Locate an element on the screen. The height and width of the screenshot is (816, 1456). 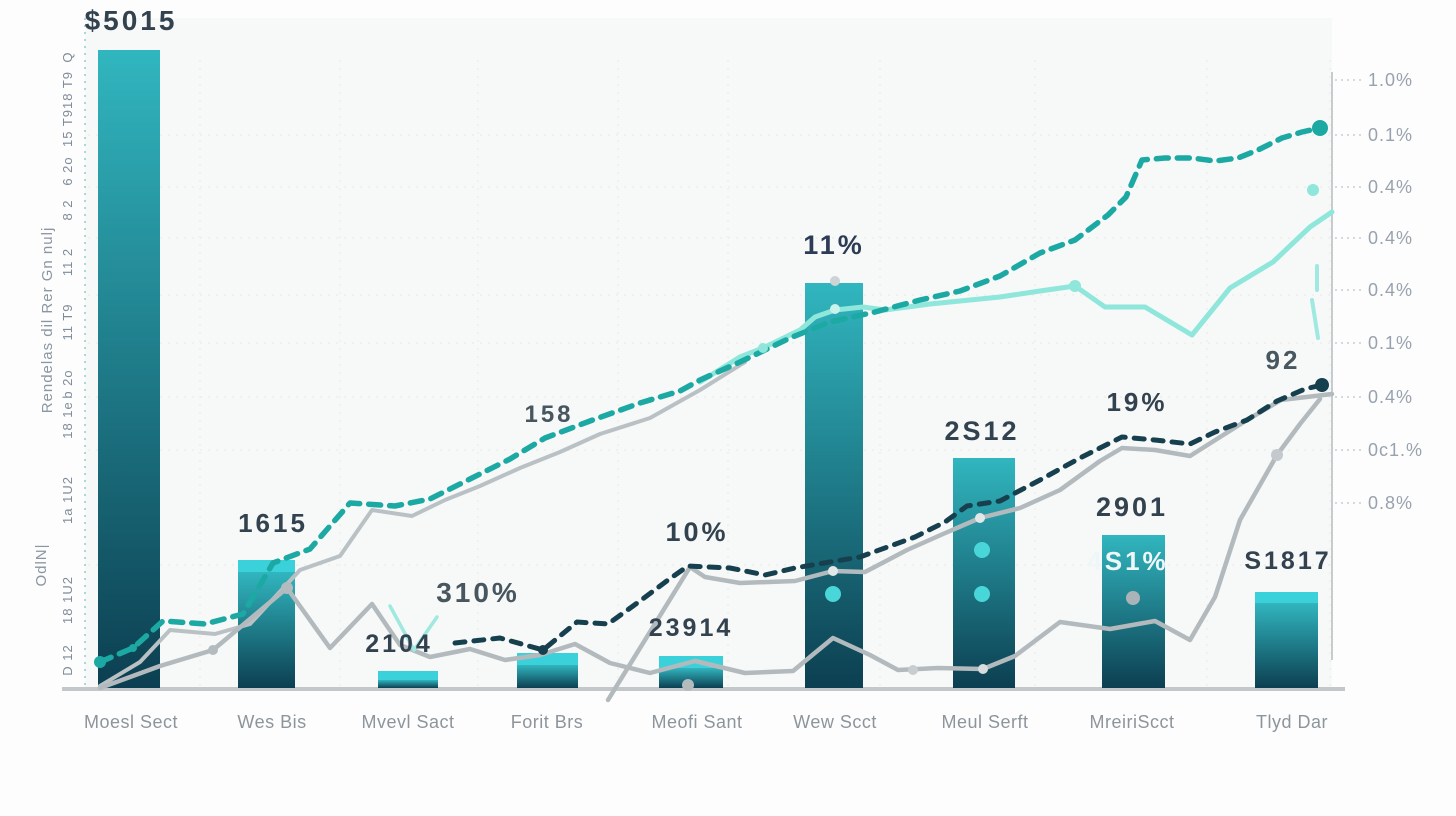
mint-line is located at coordinates (1016, 297).